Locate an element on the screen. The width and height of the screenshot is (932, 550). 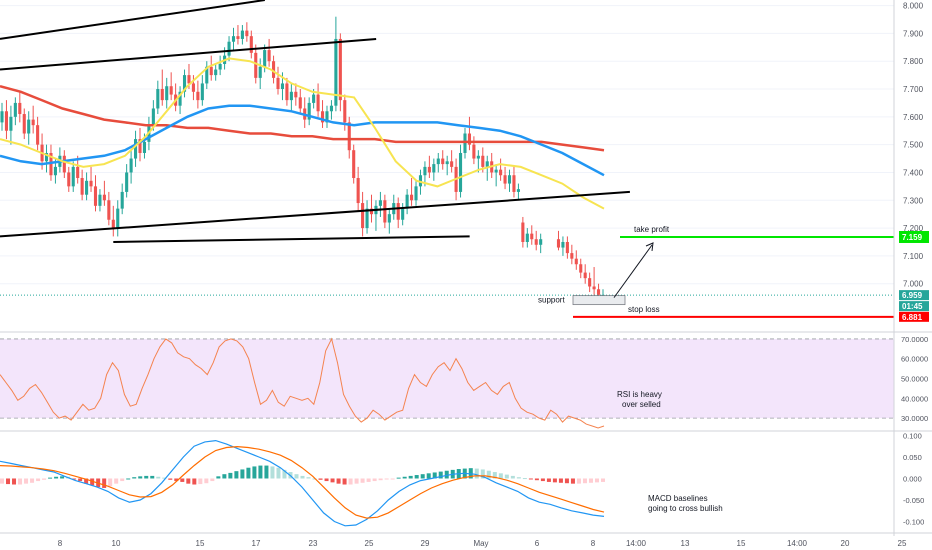
time-tick-label: May is located at coordinates (480, 543).